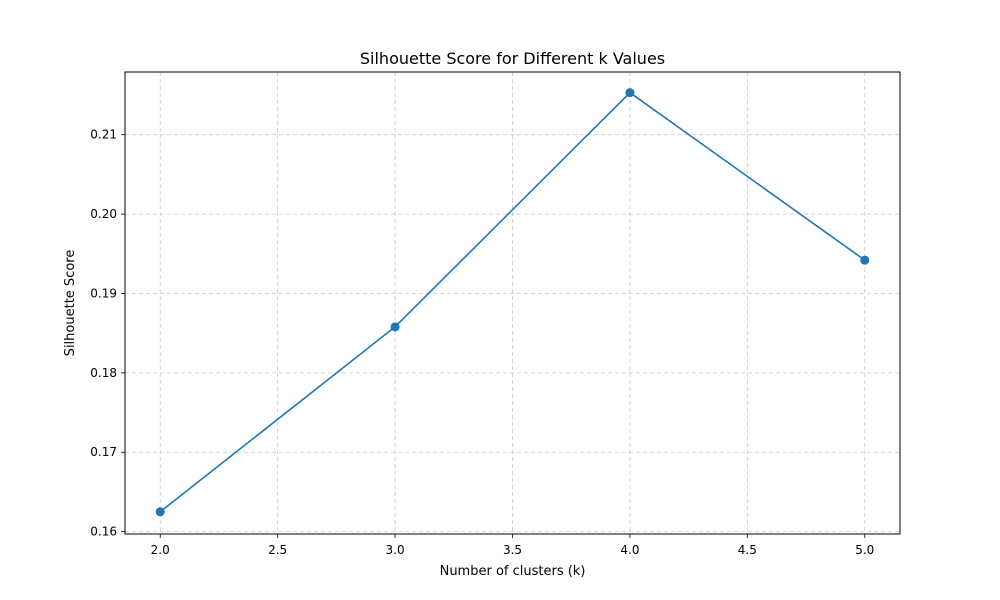 The width and height of the screenshot is (1000, 600). Describe the element at coordinates (103, 532) in the screenshot. I see `y-tick-label: 0.16` at that location.